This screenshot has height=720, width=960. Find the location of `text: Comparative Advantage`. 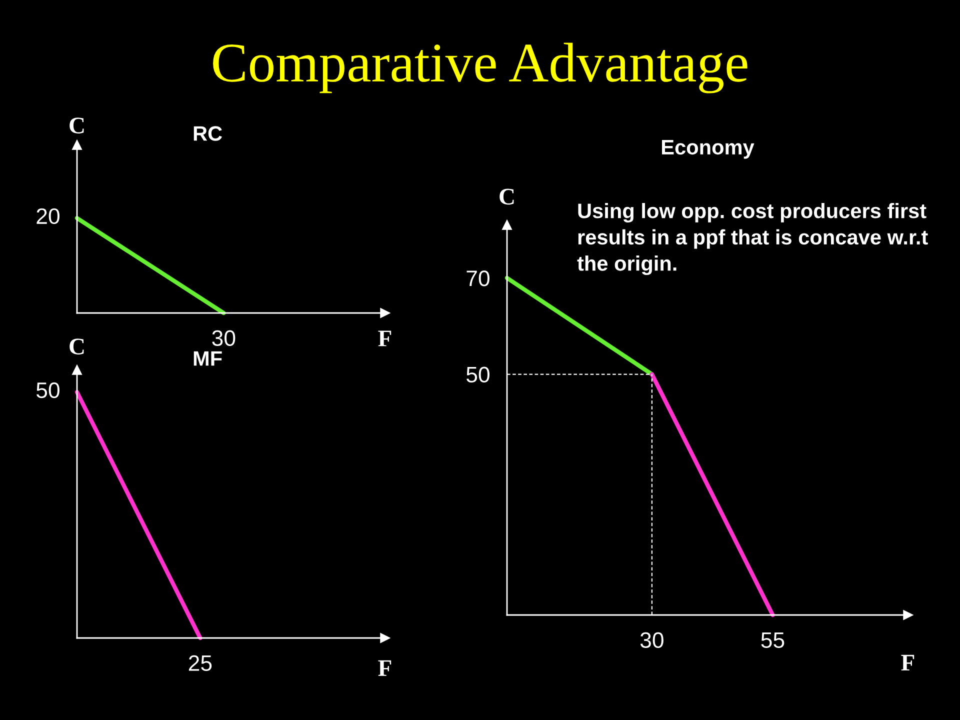

text: Comparative Advantage is located at coordinates (480, 68).